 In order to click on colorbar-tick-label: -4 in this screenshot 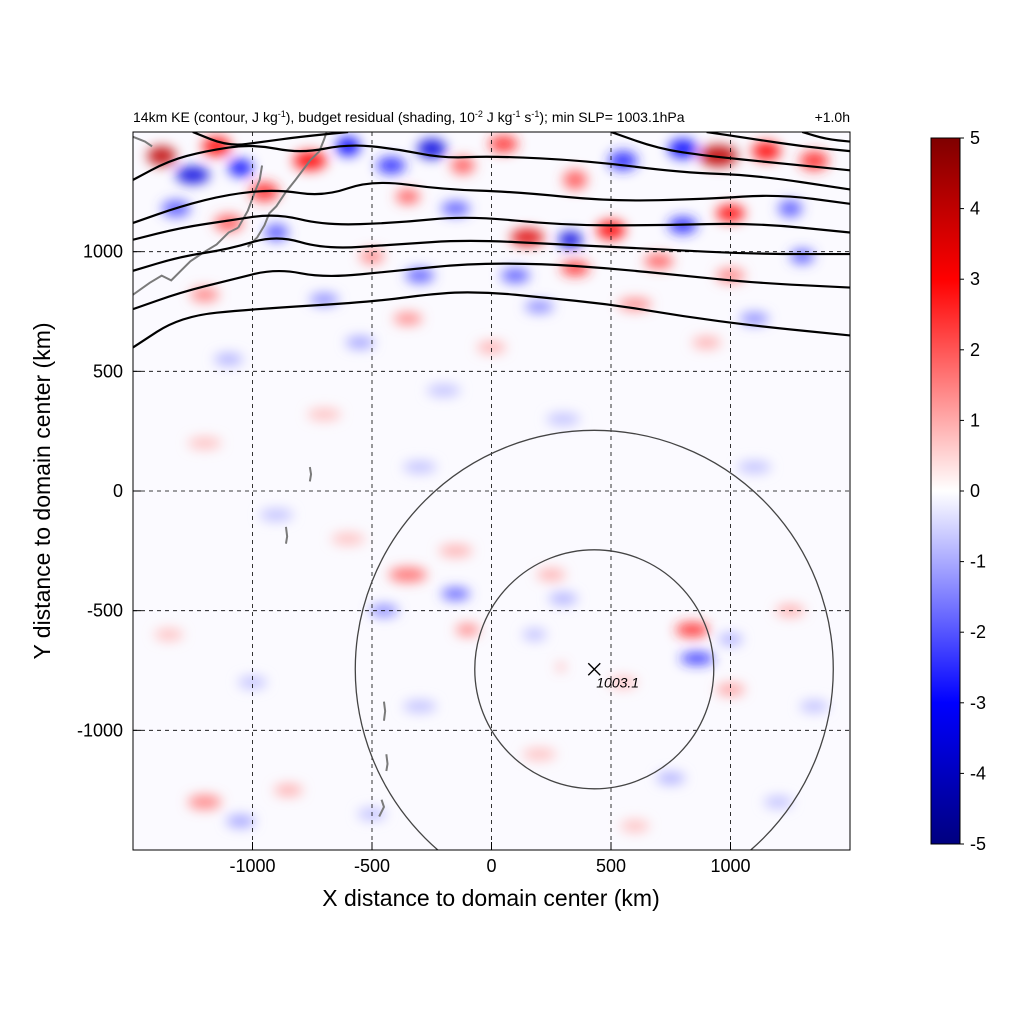, I will do `click(978, 773)`.